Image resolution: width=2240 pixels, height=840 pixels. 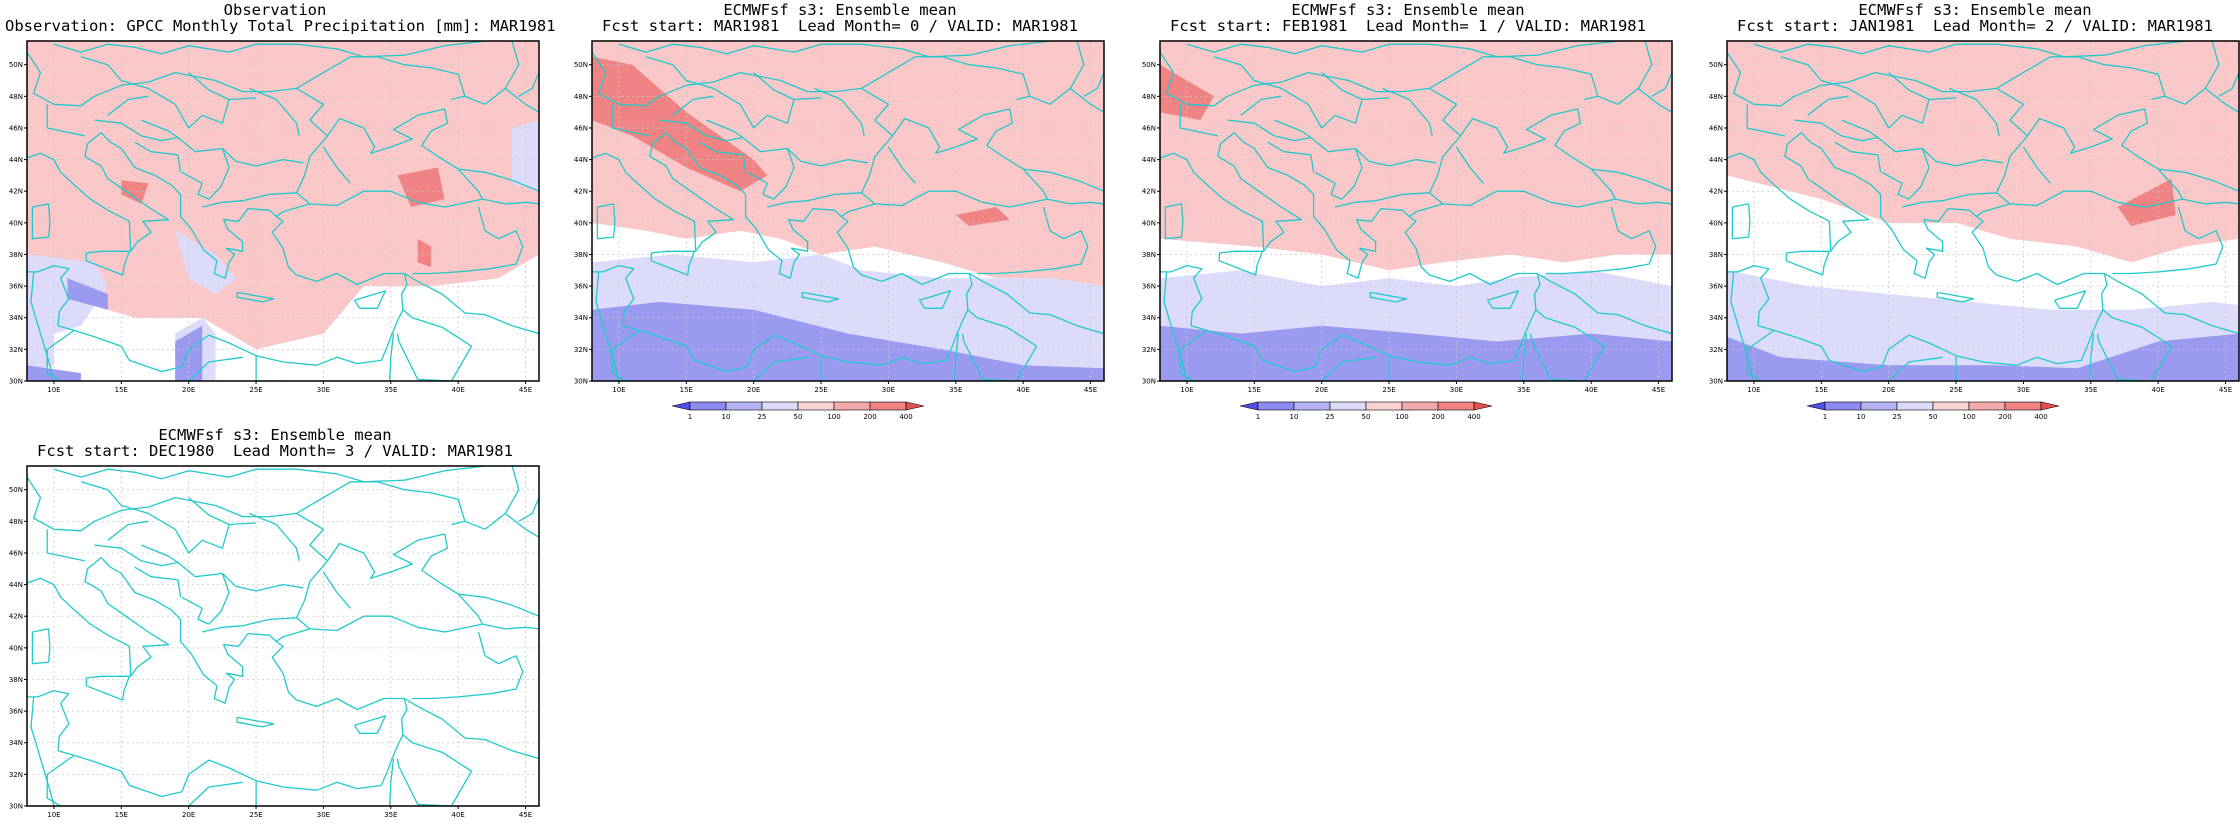 What do you see at coordinates (605, 373) in the screenshot?
I see `precip-region-blue` at bounding box center [605, 373].